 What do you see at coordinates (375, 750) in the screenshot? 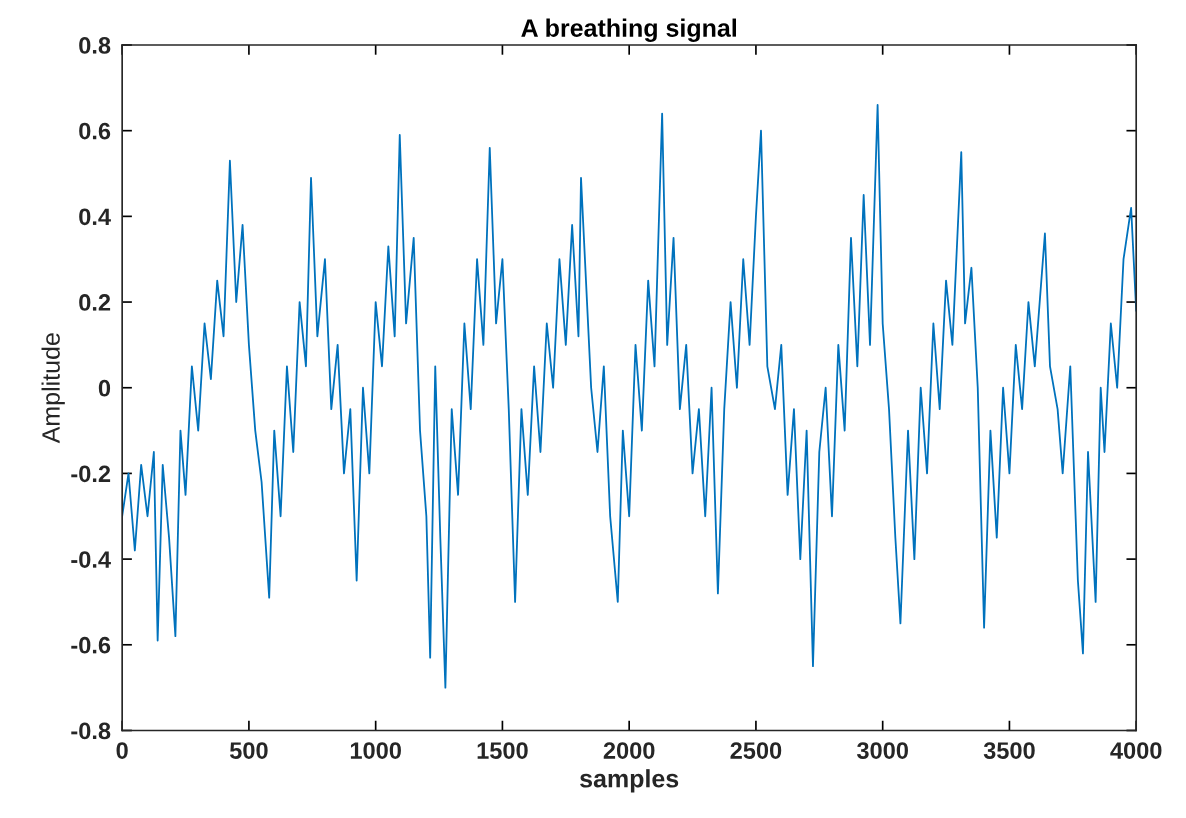
I see `x-tick-label: 1000` at bounding box center [375, 750].